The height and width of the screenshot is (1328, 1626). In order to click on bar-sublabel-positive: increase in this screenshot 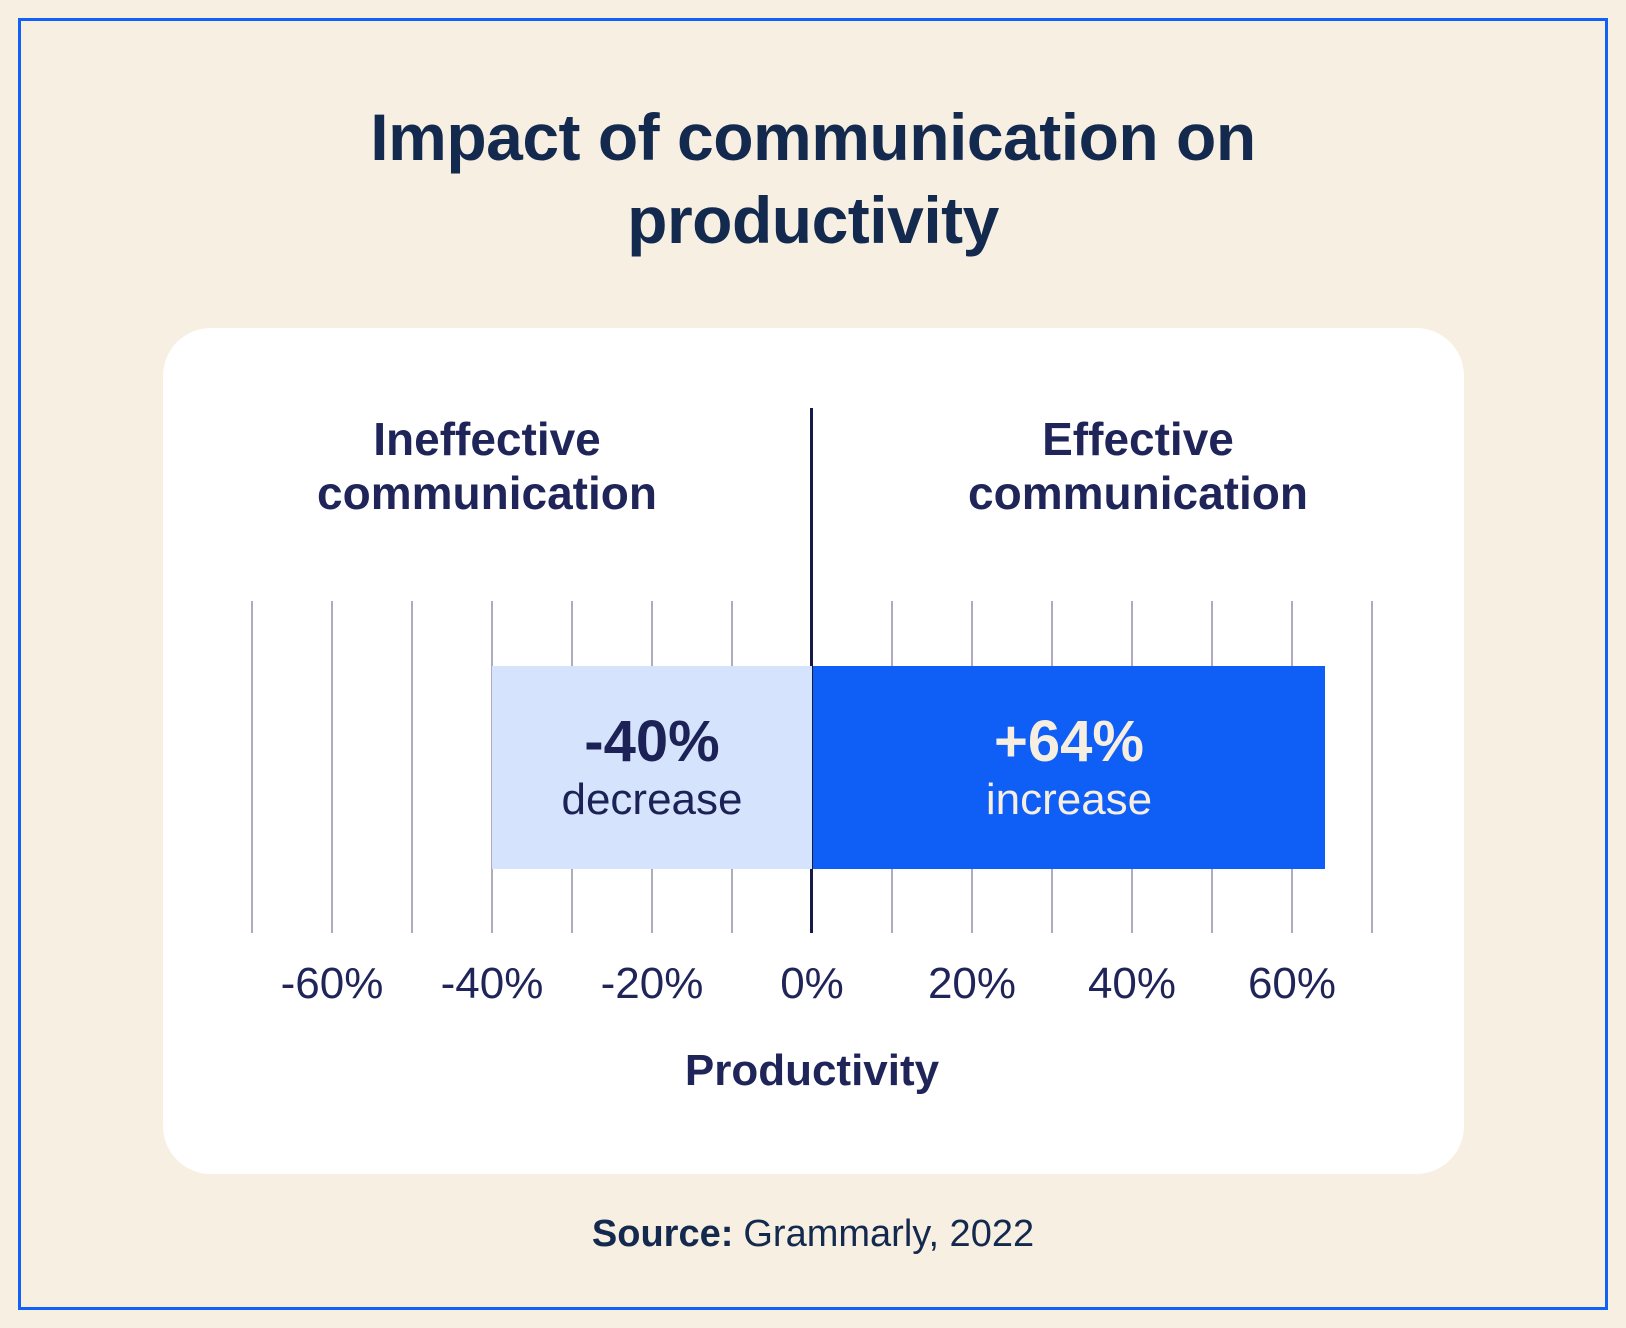, I will do `click(1069, 799)`.